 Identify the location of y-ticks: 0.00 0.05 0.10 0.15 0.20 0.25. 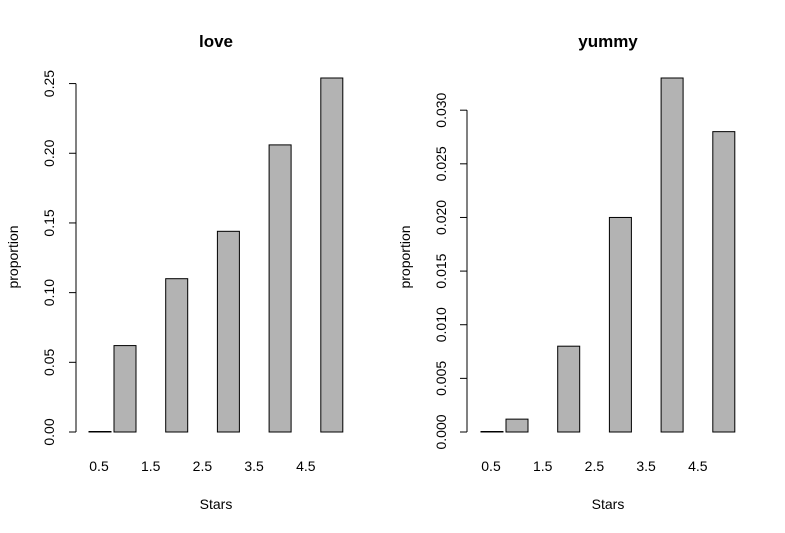
(58, 258).